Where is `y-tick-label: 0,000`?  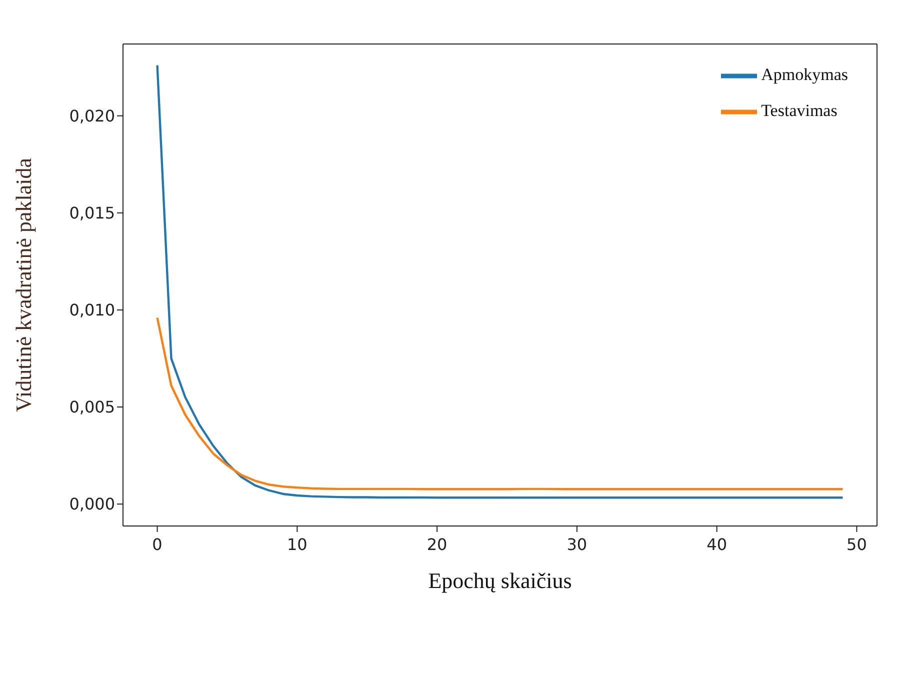
y-tick-label: 0,000 is located at coordinates (92, 504).